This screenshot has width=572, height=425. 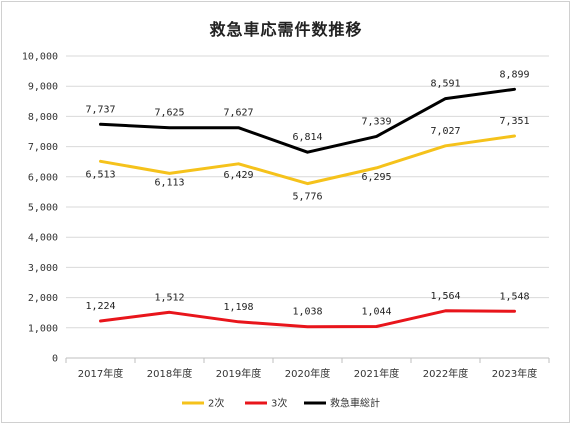 I want to click on data-label: 1,224, so click(x=100, y=306).